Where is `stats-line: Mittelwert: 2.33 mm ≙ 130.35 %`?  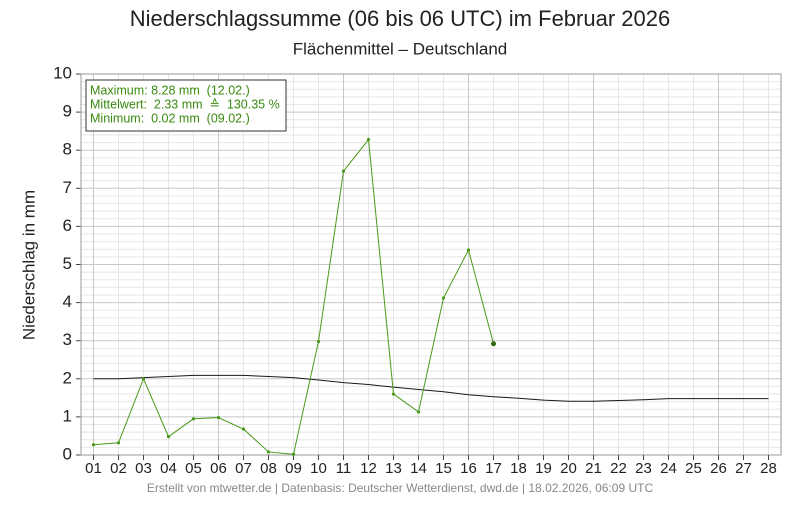 stats-line: Mittelwert: 2.33 mm ≙ 130.35 % is located at coordinates (185, 104).